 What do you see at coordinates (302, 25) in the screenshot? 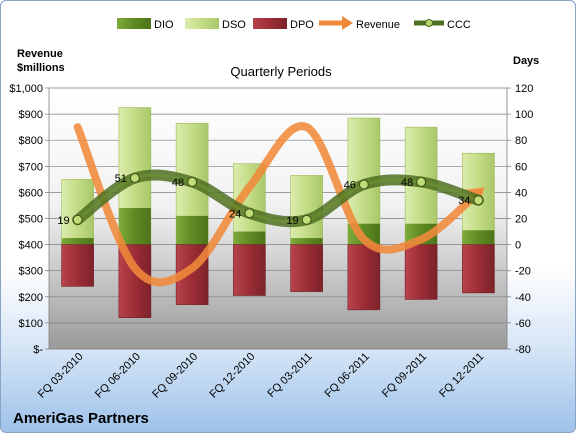
I see `legend-label-dpo: DPO` at bounding box center [302, 25].